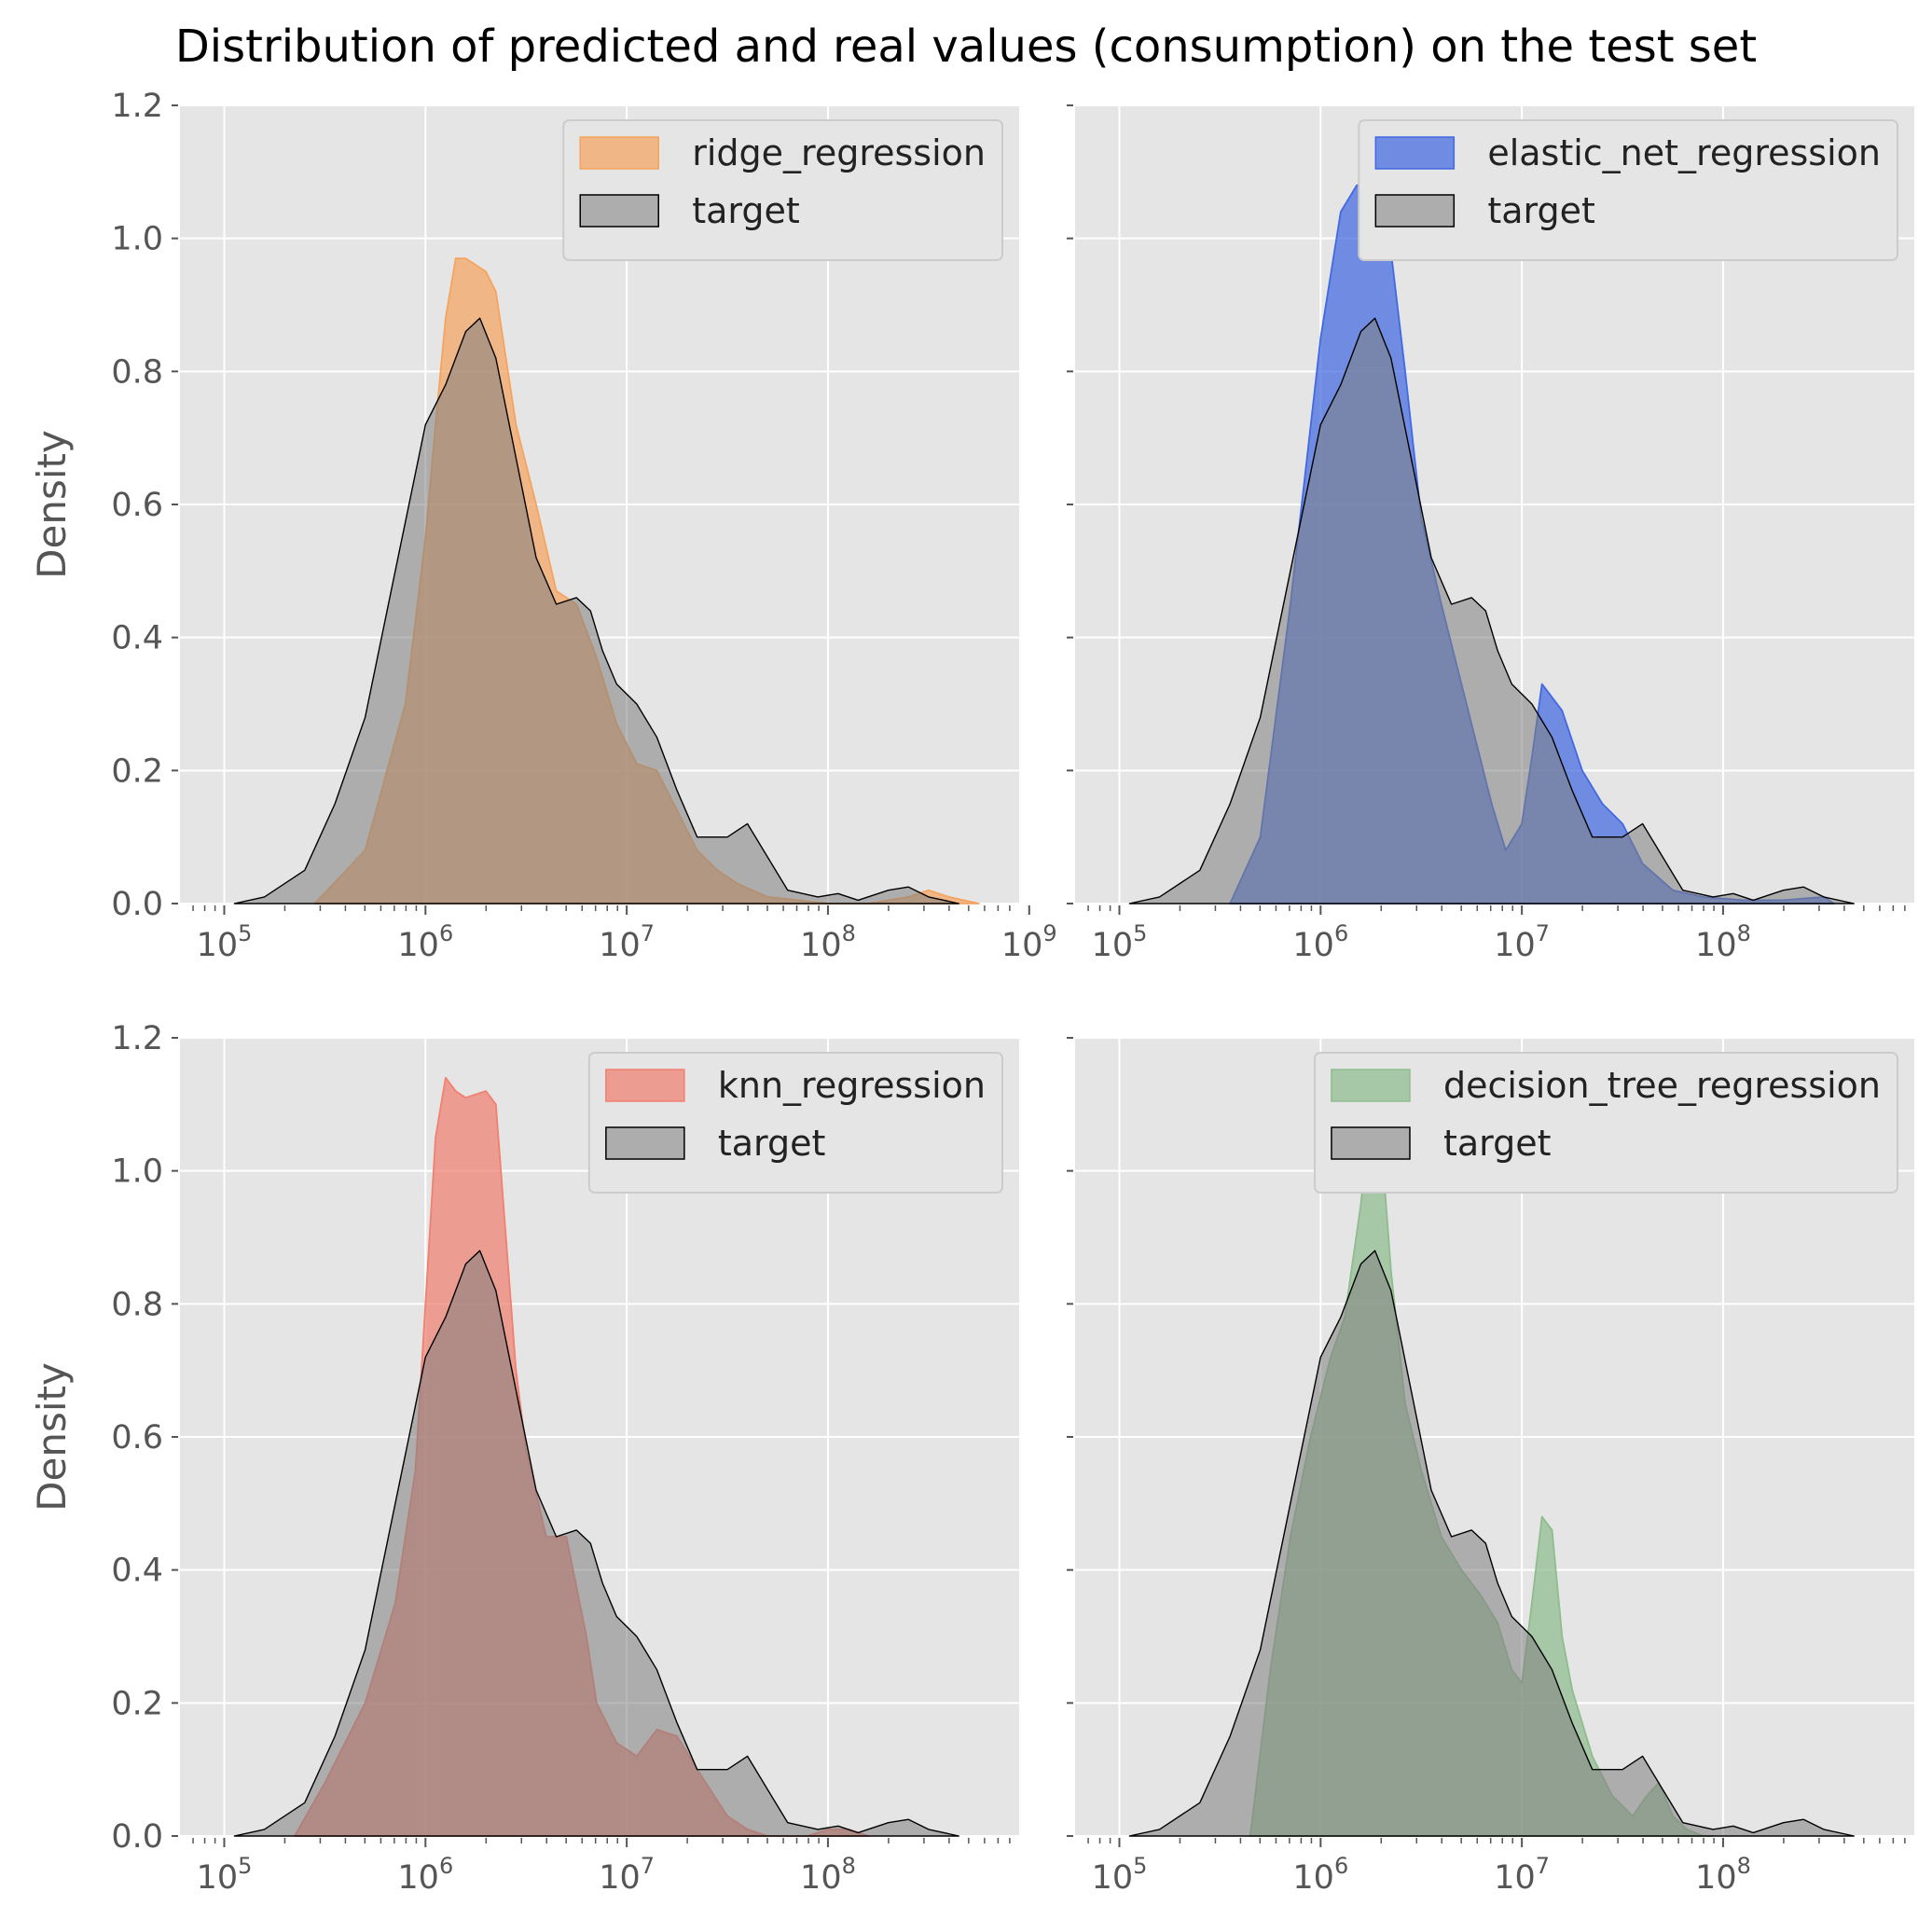 This screenshot has width=1932, height=1919. Describe the element at coordinates (1029, 942) in the screenshot. I see `x-tick-label: 10⁹` at that location.